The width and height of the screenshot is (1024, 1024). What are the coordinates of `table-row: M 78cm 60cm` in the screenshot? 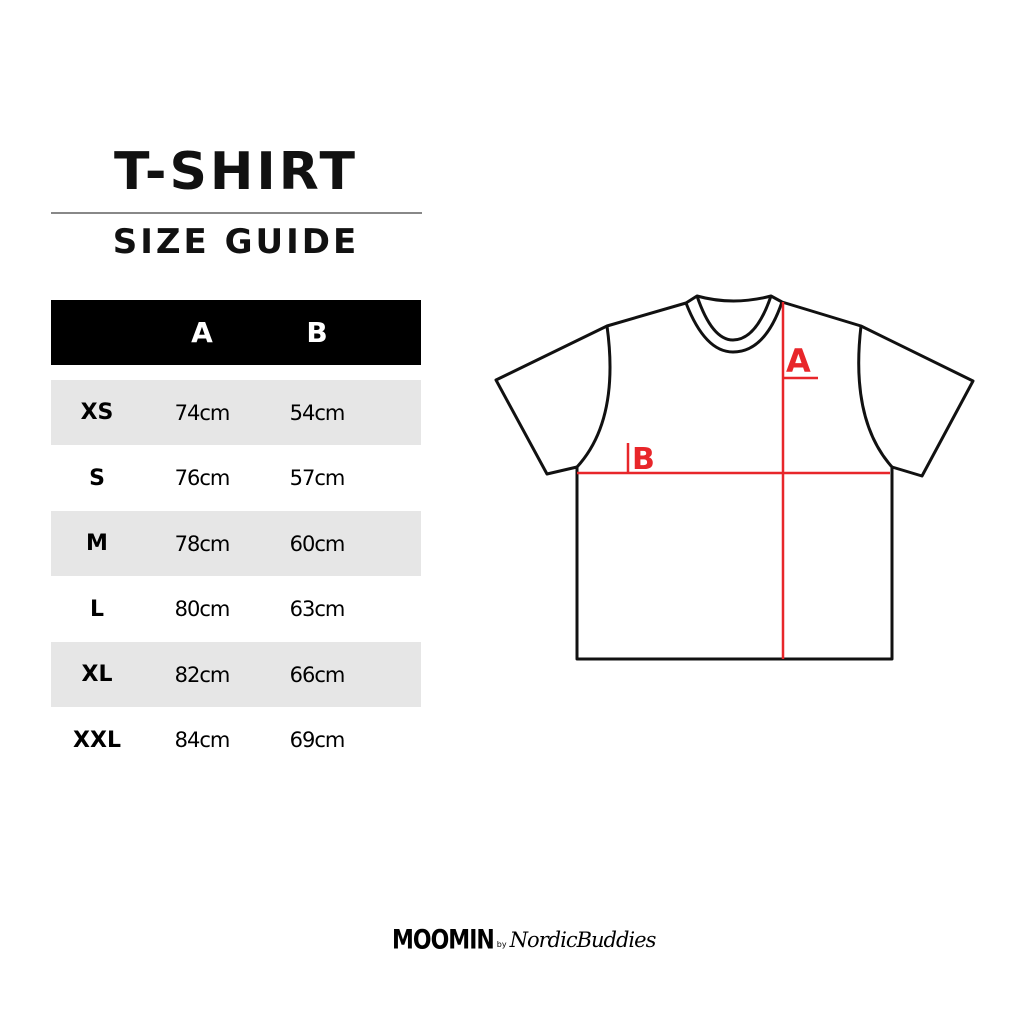 It's located at (236, 543).